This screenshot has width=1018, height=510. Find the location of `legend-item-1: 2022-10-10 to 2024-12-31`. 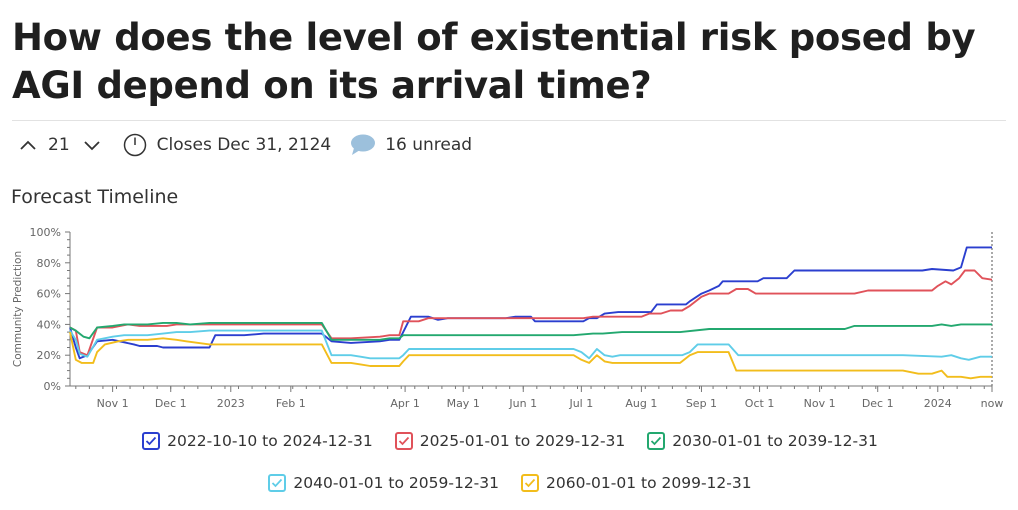

legend-item-1: 2022-10-10 to 2024-12-31 is located at coordinates (257, 441).